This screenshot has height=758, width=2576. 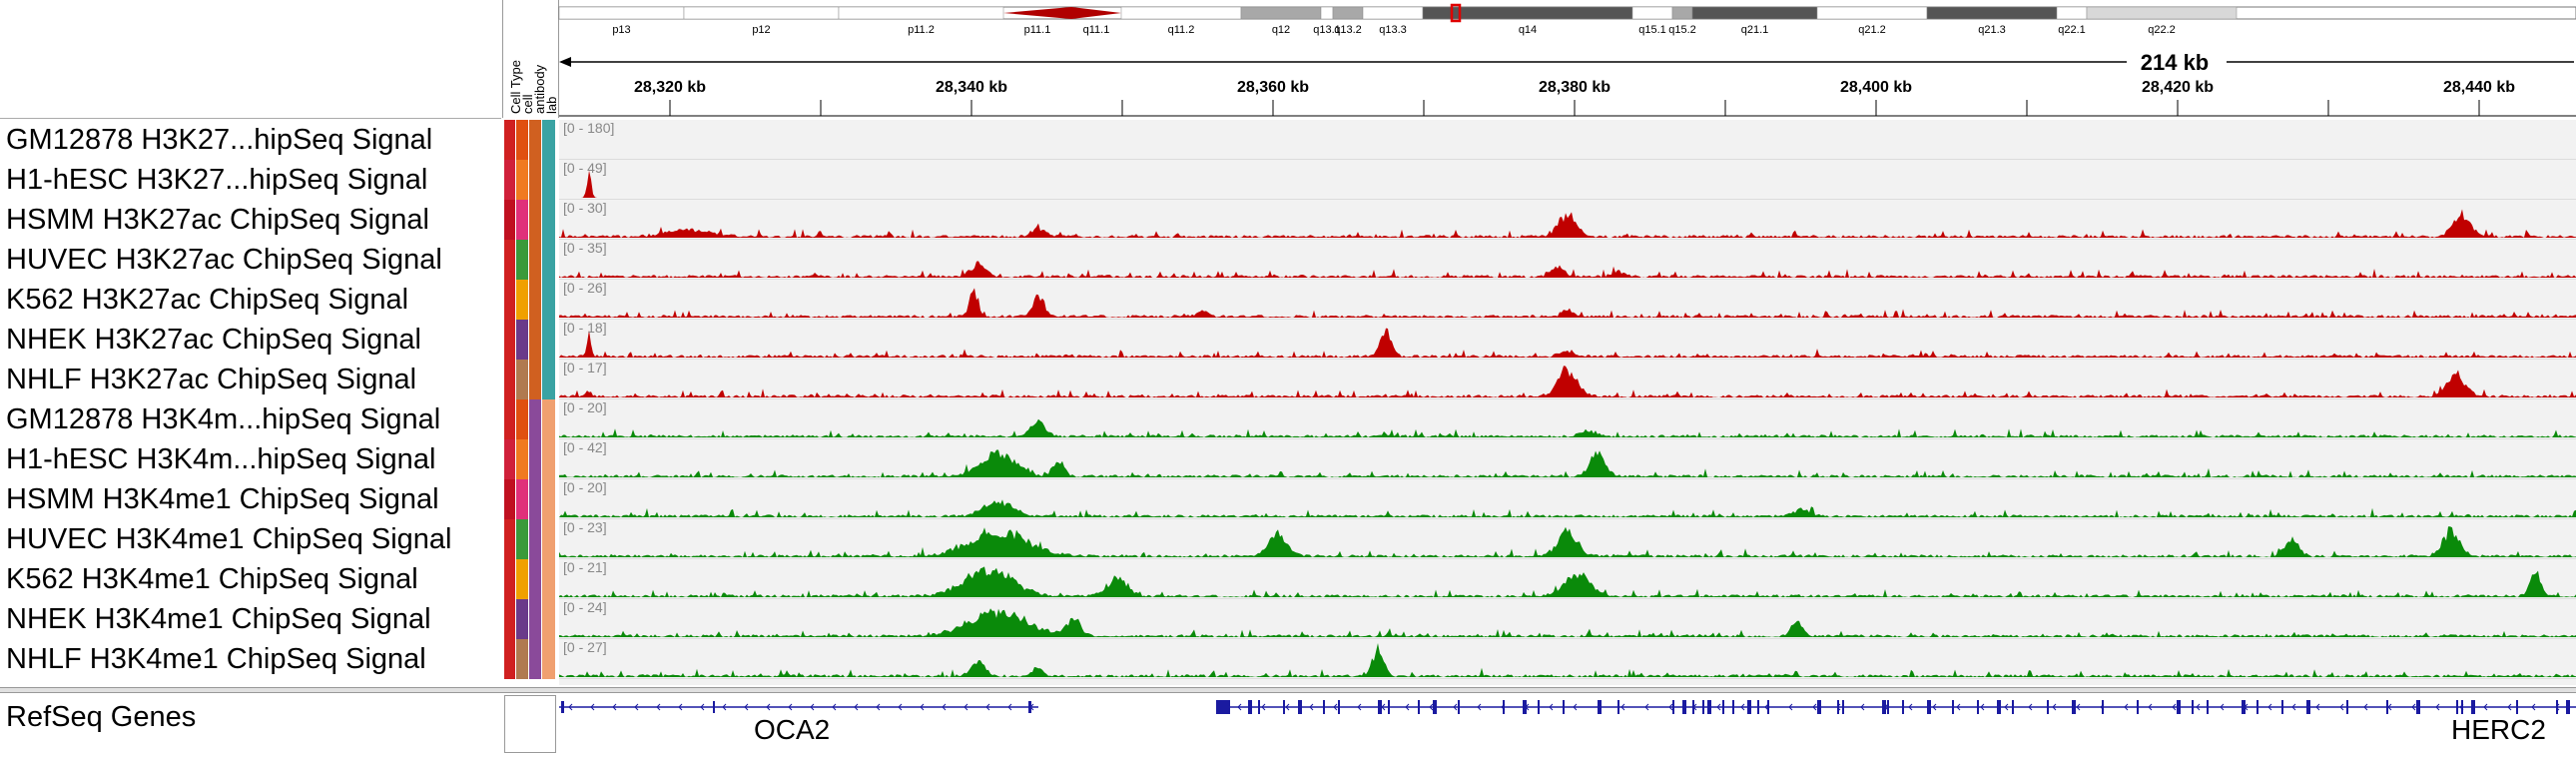 What do you see at coordinates (1288, 690) in the screenshot?
I see `panel-divider` at bounding box center [1288, 690].